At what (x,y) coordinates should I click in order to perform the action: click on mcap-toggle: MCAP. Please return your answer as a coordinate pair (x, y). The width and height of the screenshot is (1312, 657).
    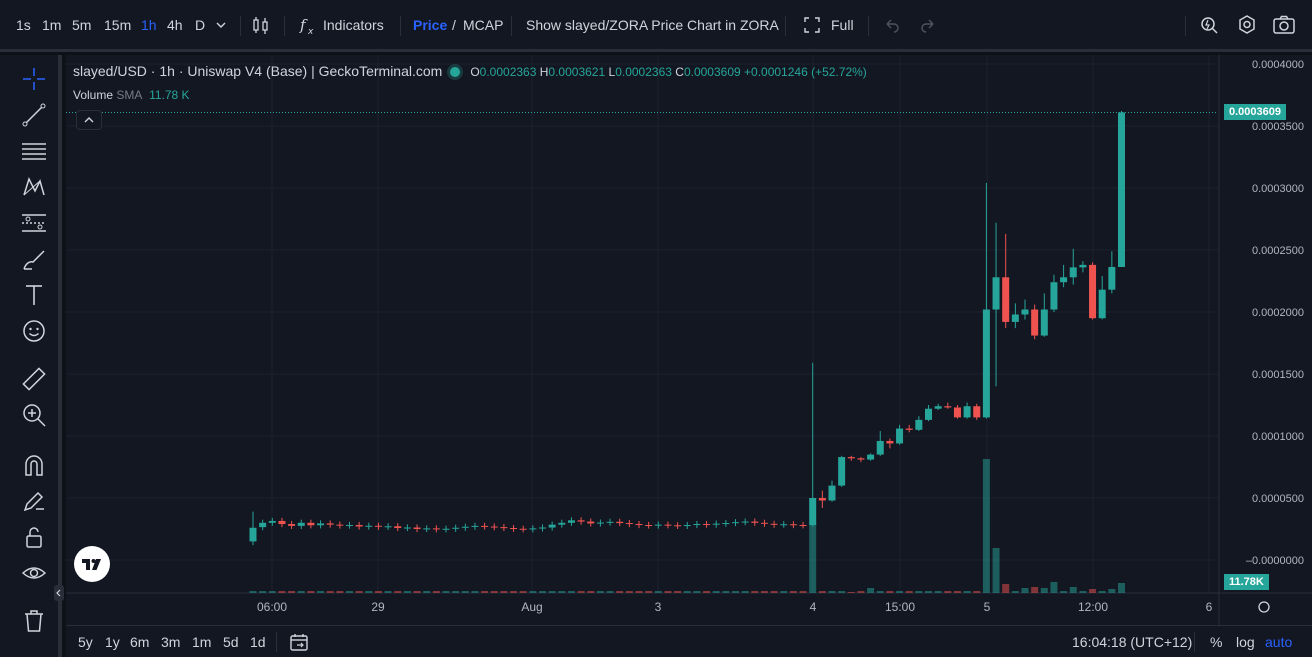
    Looking at the image, I should click on (483, 25).